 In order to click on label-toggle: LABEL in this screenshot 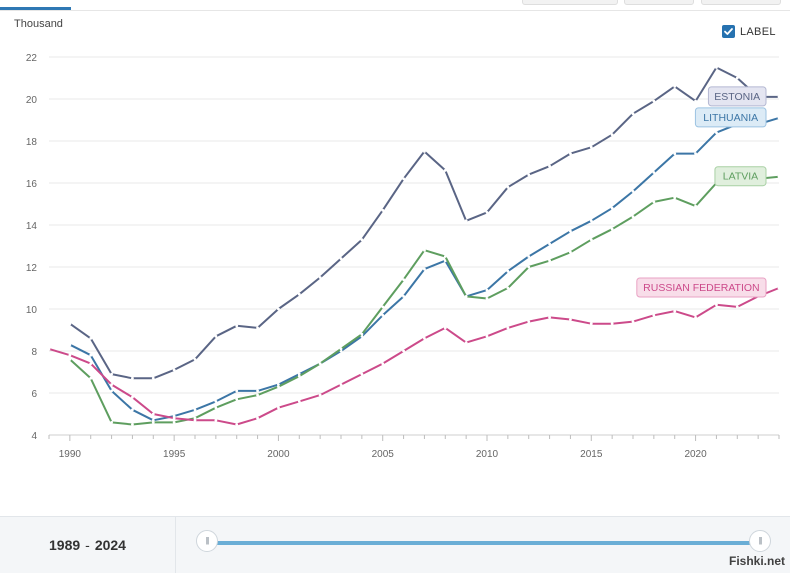, I will do `click(749, 31)`.